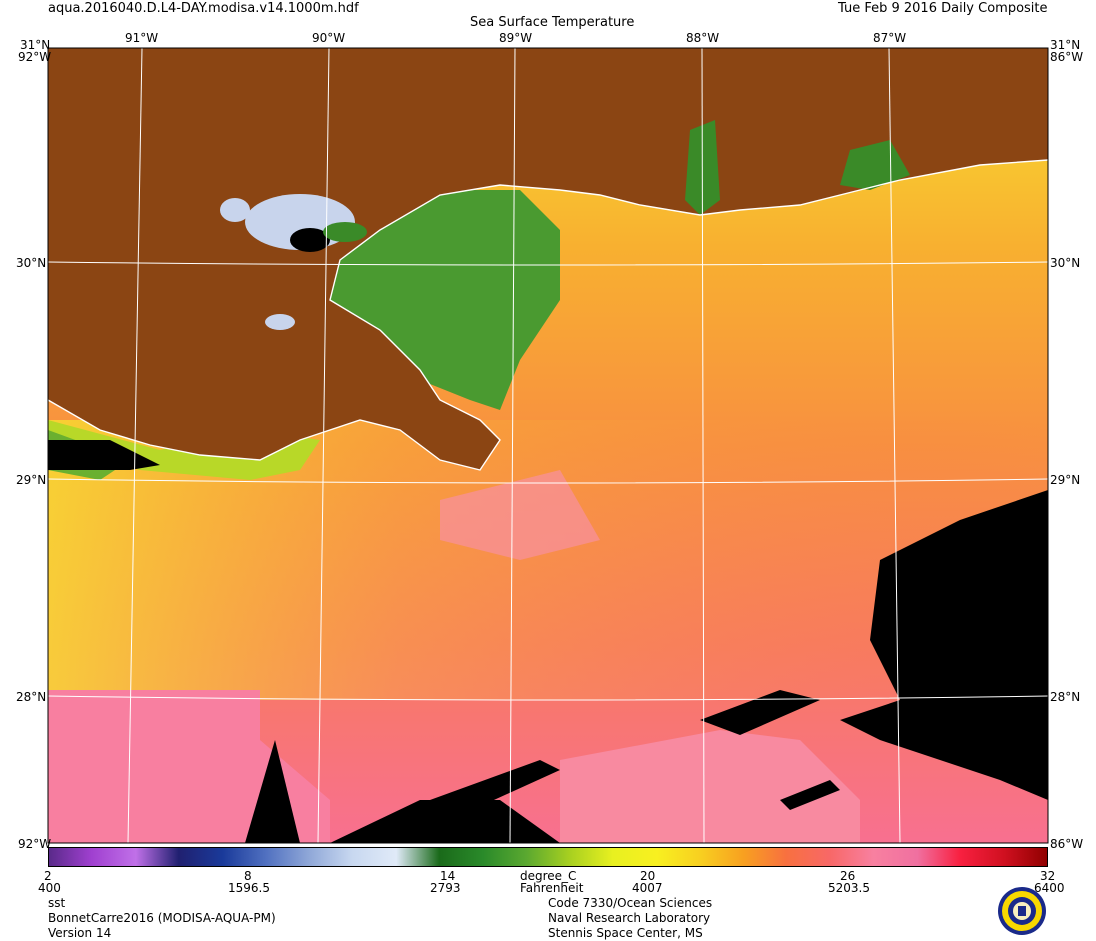 This screenshot has width=1096, height=941. I want to click on composite-date: Tue Feb 9 2016 Daily Composite, so click(943, 8).